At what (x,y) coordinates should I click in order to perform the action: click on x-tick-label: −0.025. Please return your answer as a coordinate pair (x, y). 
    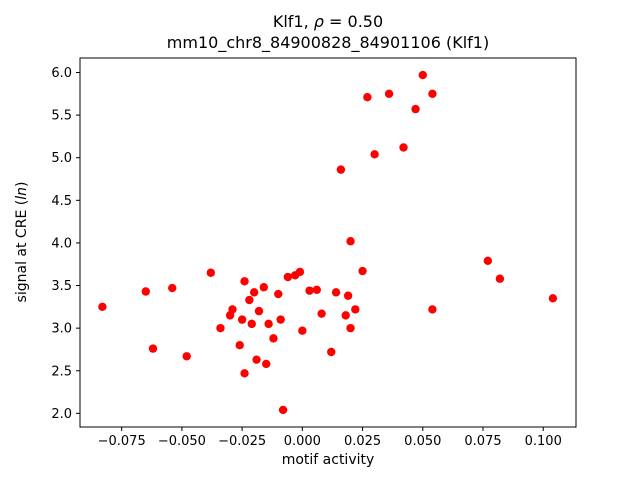
    Looking at the image, I should click on (242, 441).